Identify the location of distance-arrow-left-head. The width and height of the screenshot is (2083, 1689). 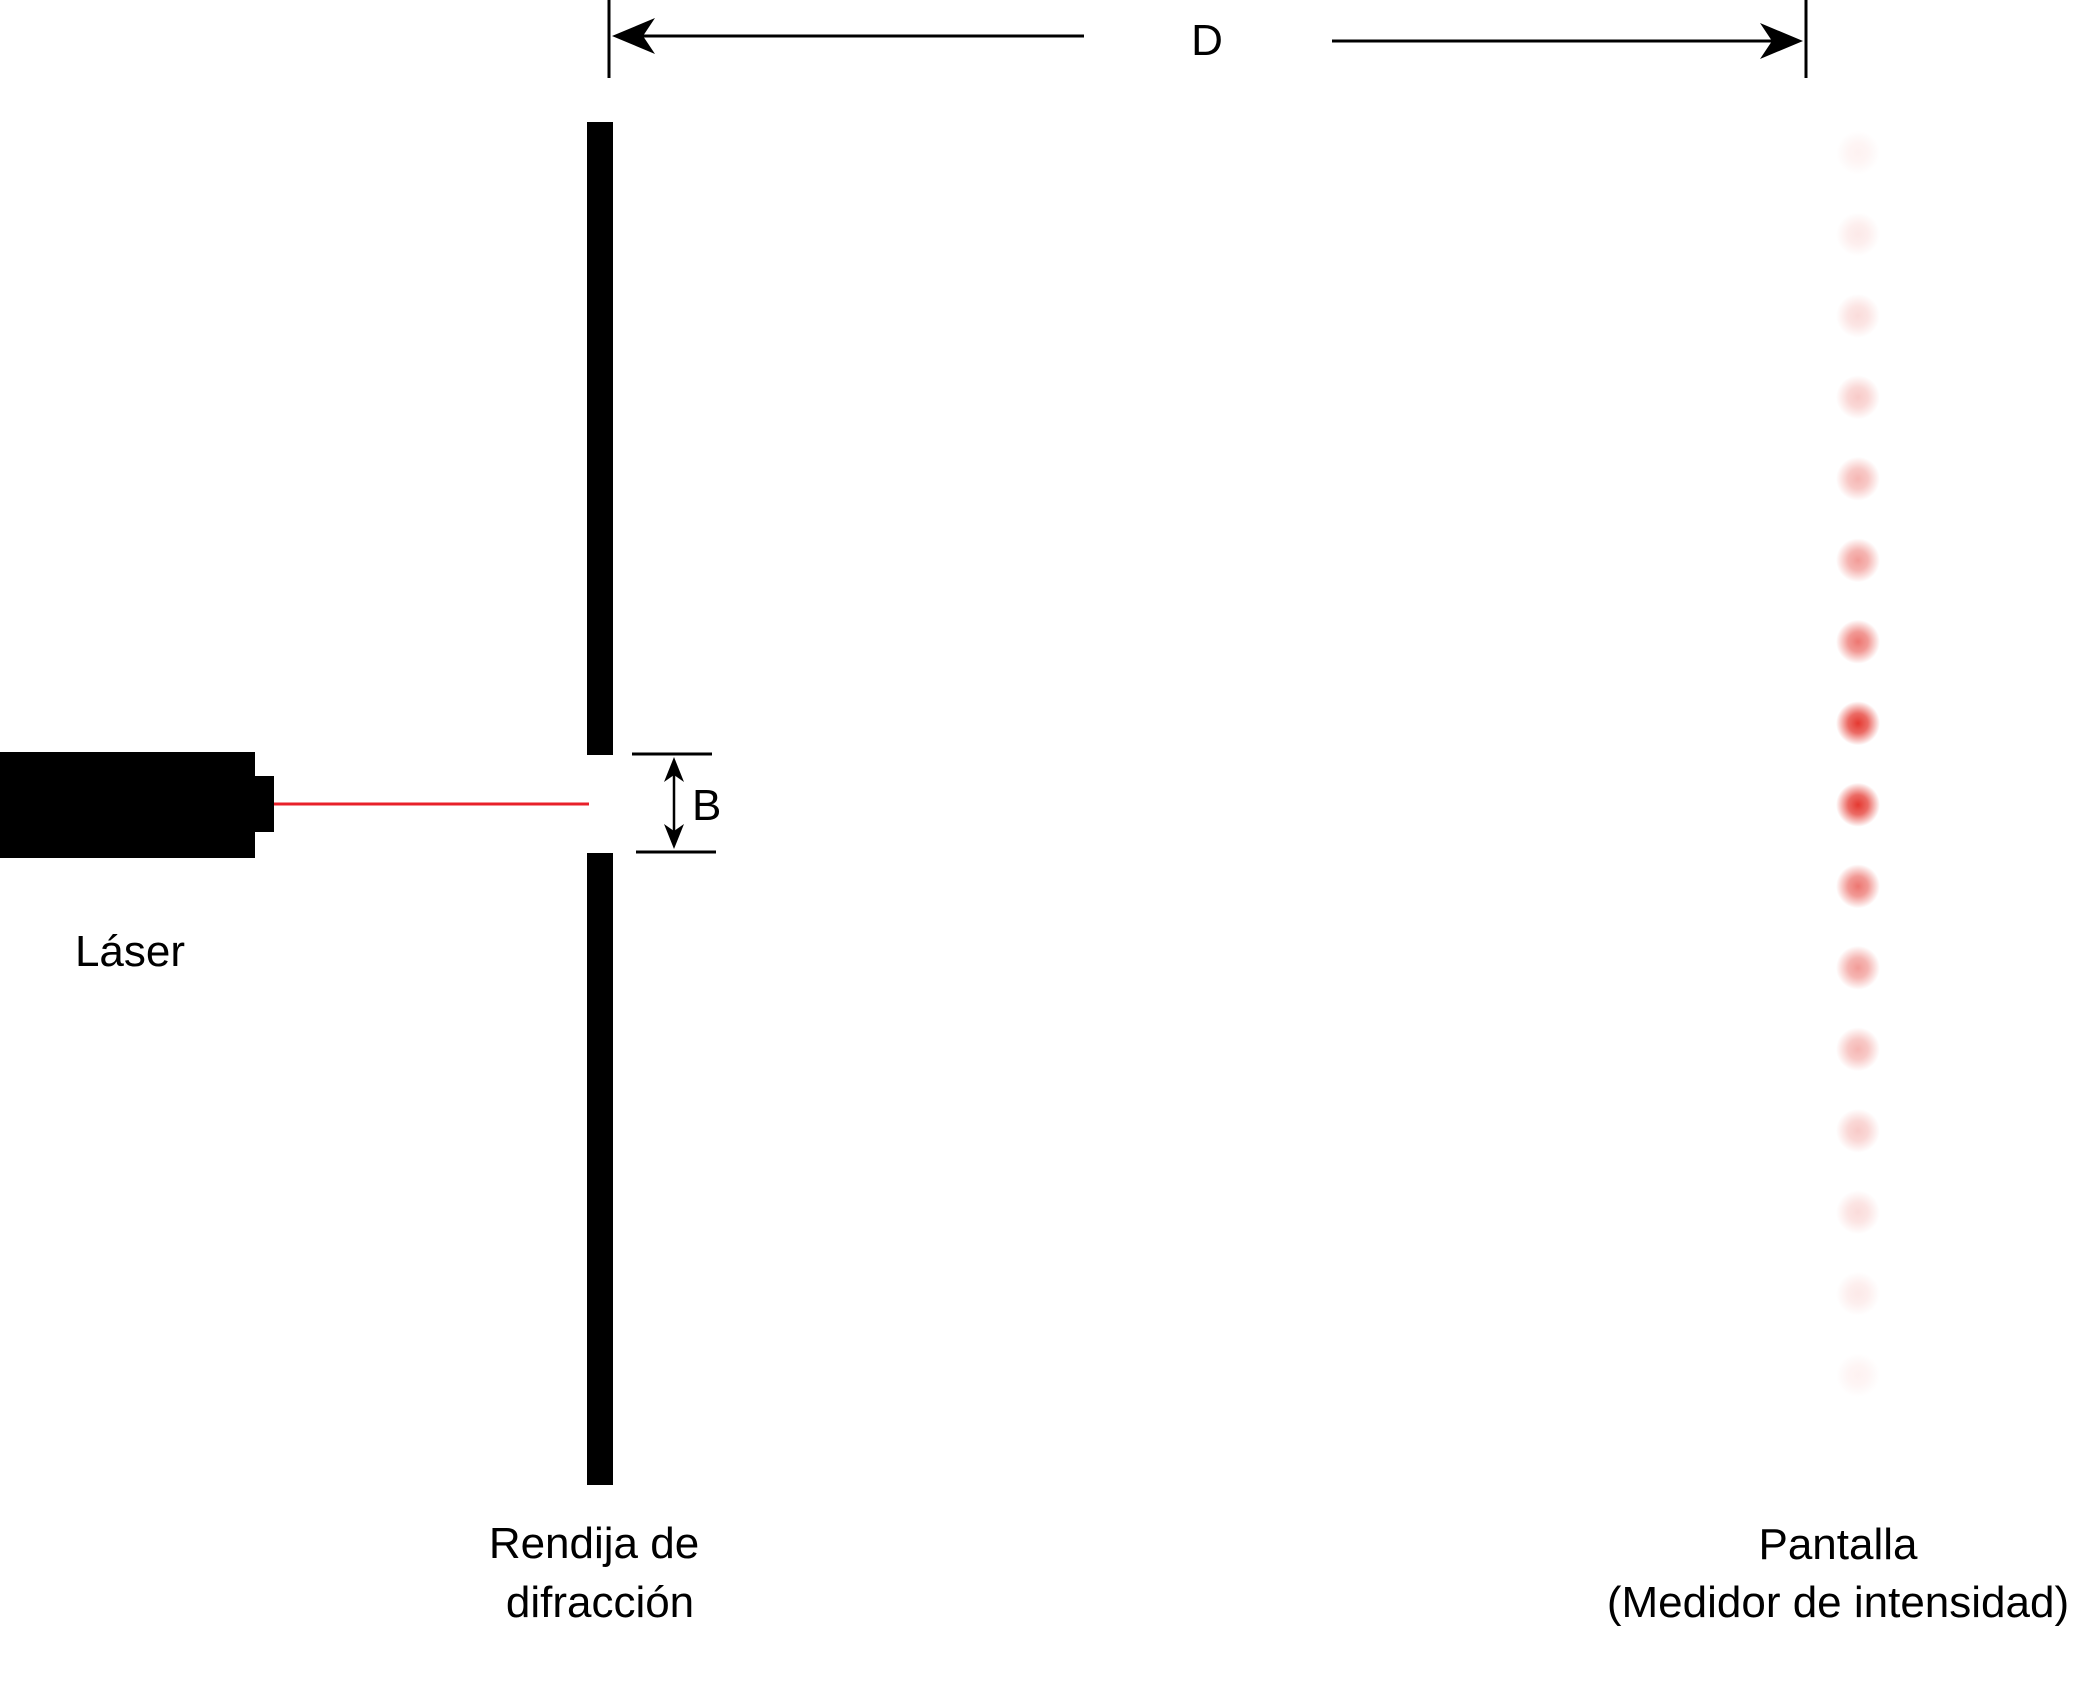
(633, 36).